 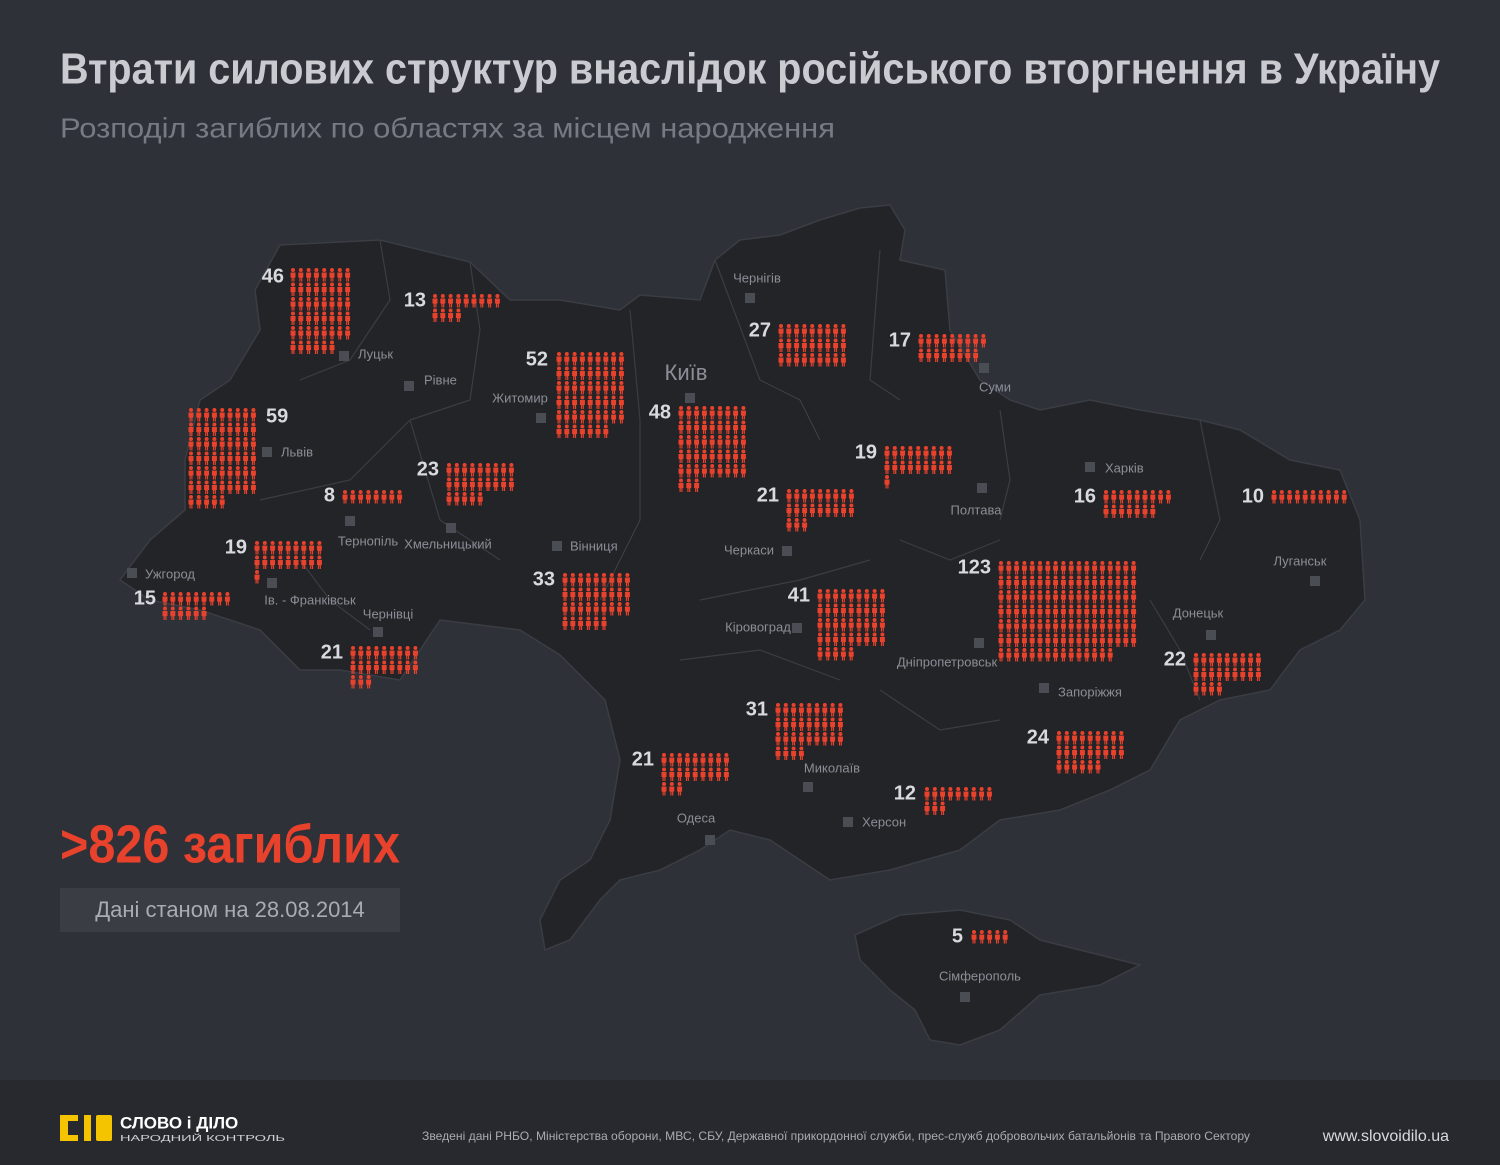 What do you see at coordinates (760, 330) in the screenshot?
I see `region-count: 27` at bounding box center [760, 330].